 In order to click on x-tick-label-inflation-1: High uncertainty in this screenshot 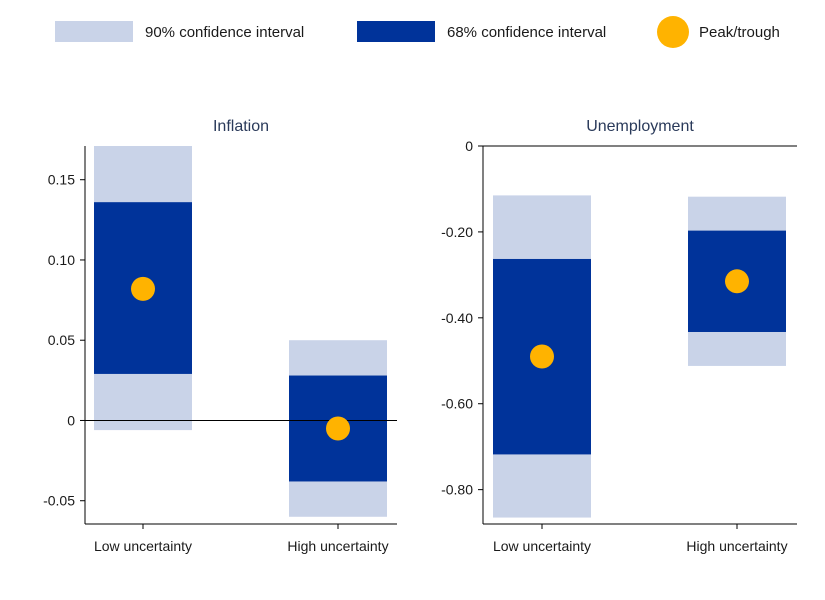, I will do `click(337, 546)`.